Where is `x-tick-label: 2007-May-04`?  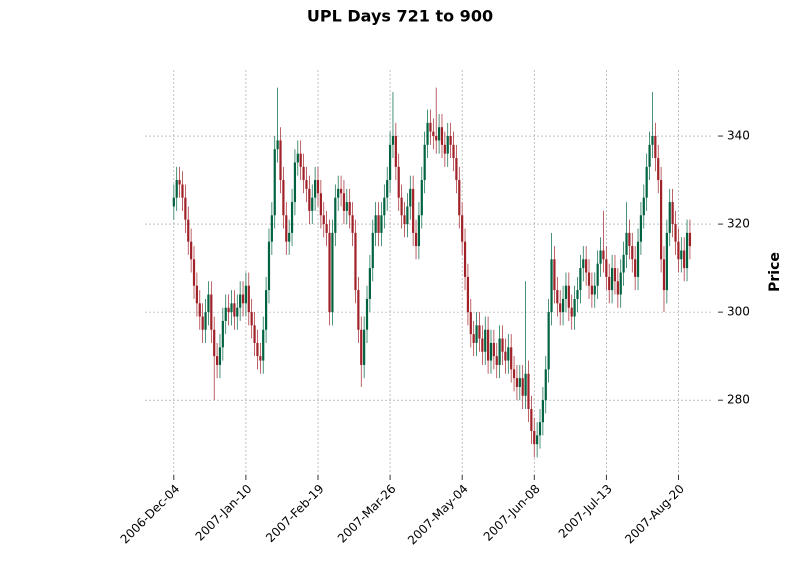
x-tick-label: 2007-May-04 is located at coordinates (438, 515).